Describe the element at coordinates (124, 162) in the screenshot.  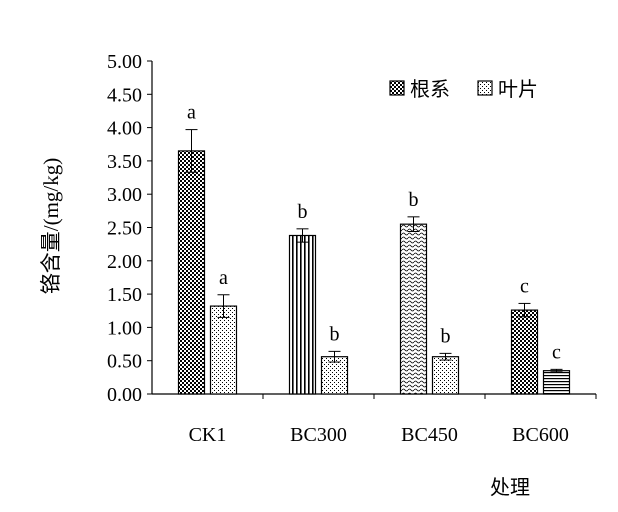
I see `y-tick-label: 3.50` at that location.